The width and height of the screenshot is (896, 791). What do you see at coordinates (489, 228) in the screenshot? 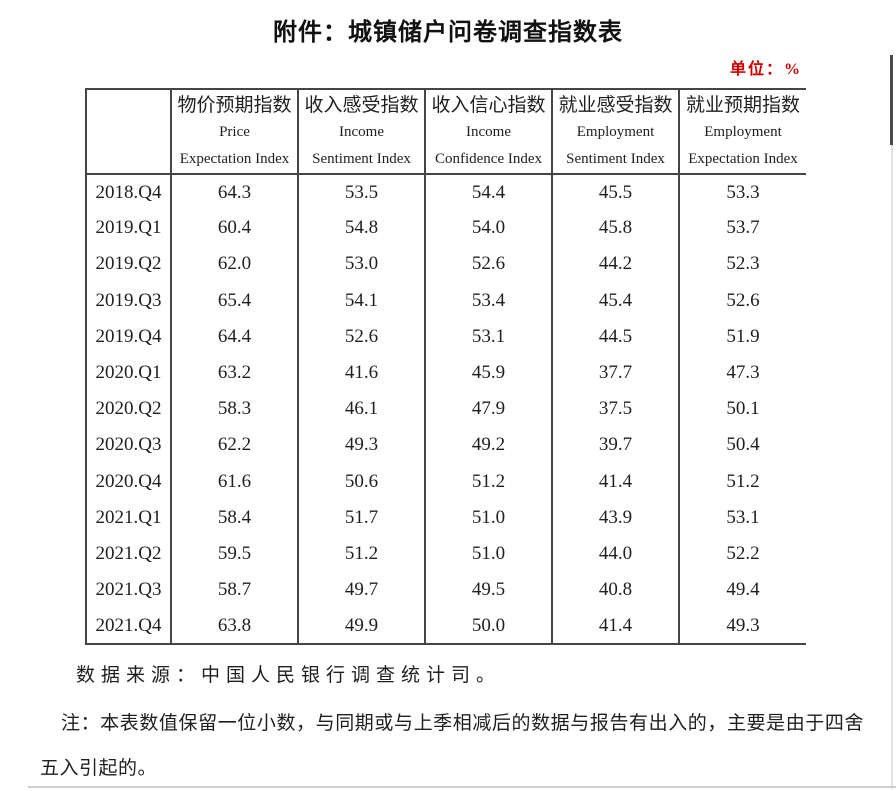
I see `value-cell: 54.0` at bounding box center [489, 228].